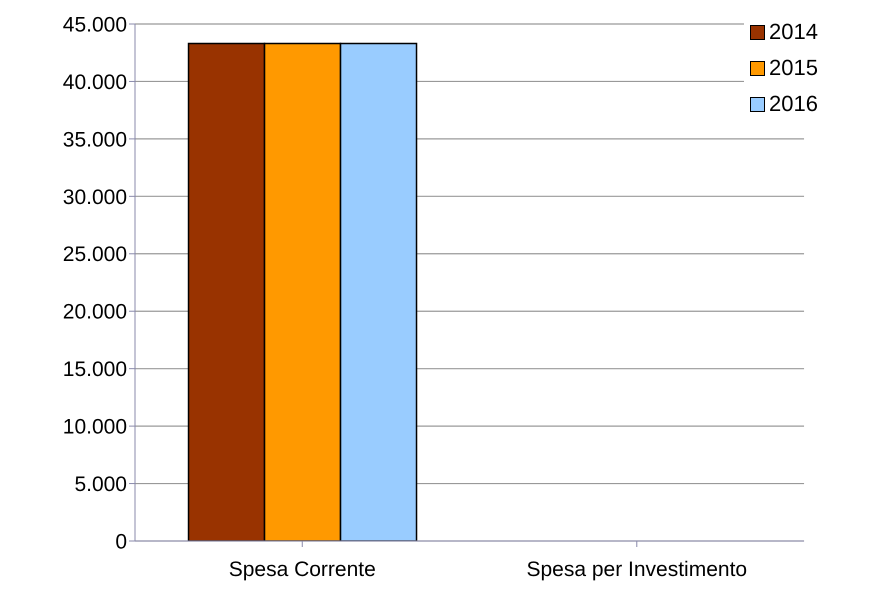 The height and width of the screenshot is (593, 884). Describe the element at coordinates (94, 427) in the screenshot. I see `y-tick-label: 10.000` at that location.